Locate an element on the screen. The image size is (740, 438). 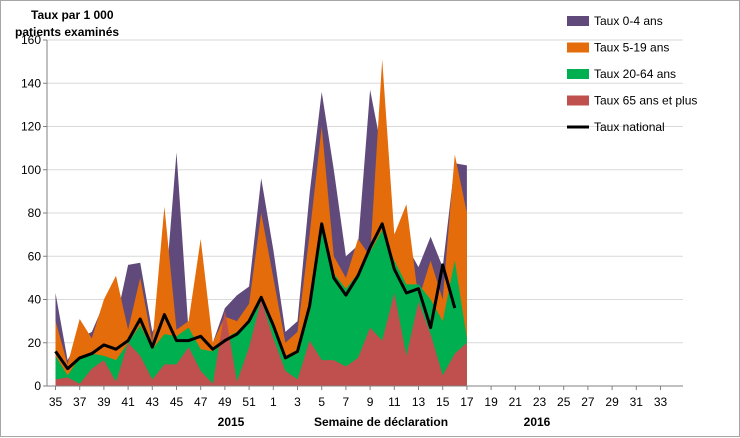
x-tick-label: 49 is located at coordinates (225, 402).